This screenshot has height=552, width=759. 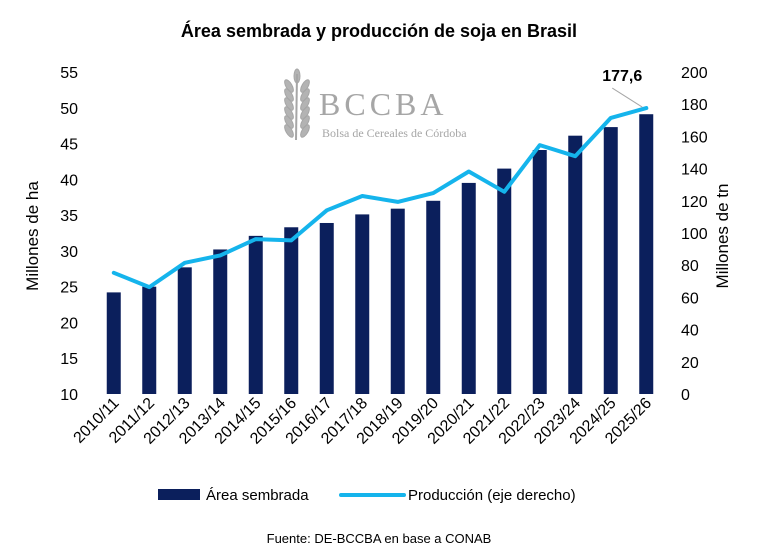 I want to click on y-left-tick-label: 10, so click(x=69, y=395).